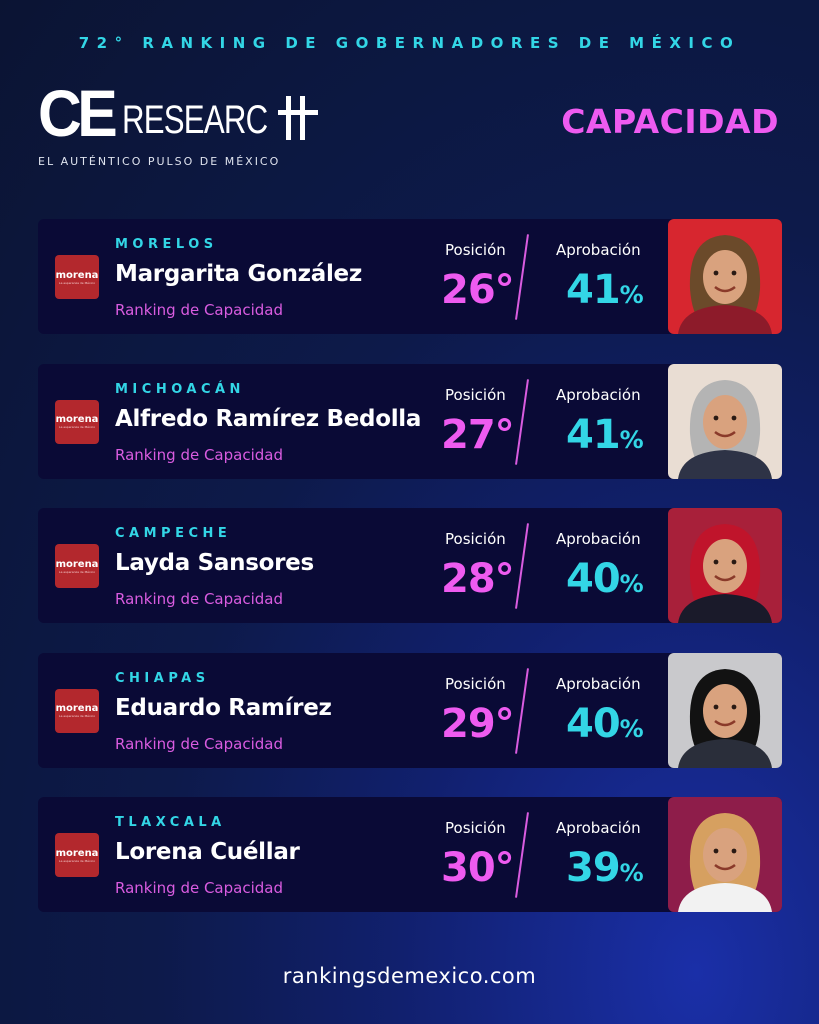 Image resolution: width=819 pixels, height=1024 pixels. Describe the element at coordinates (670, 121) in the screenshot. I see `category-title: CAPACIDAD` at that location.